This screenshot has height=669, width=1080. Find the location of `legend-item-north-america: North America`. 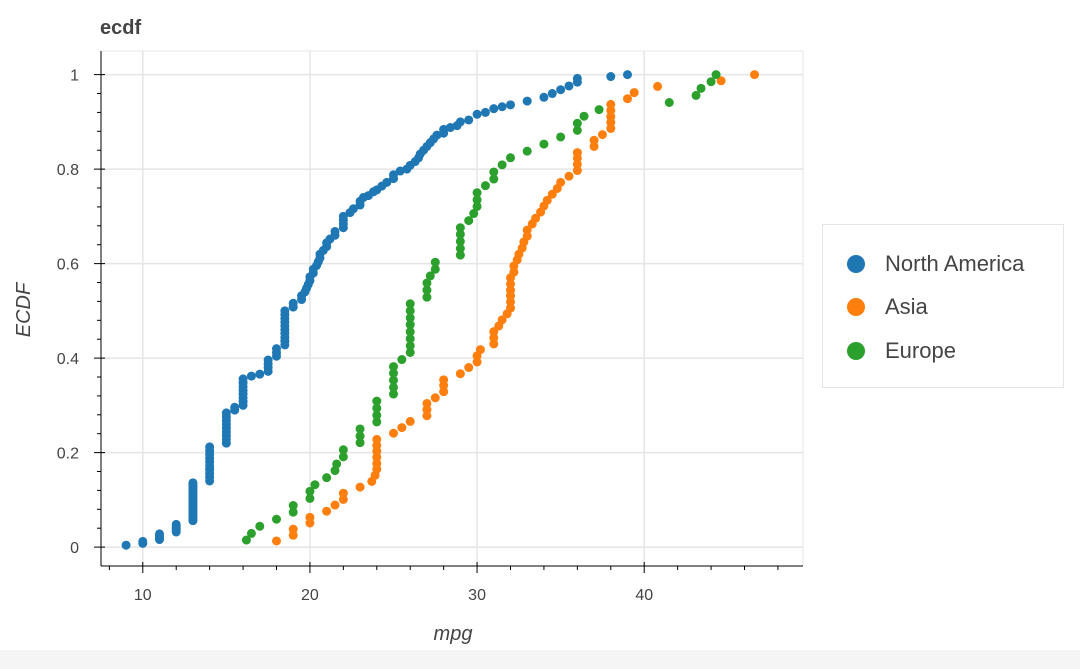

legend-item-north-america: North America is located at coordinates (935, 264).